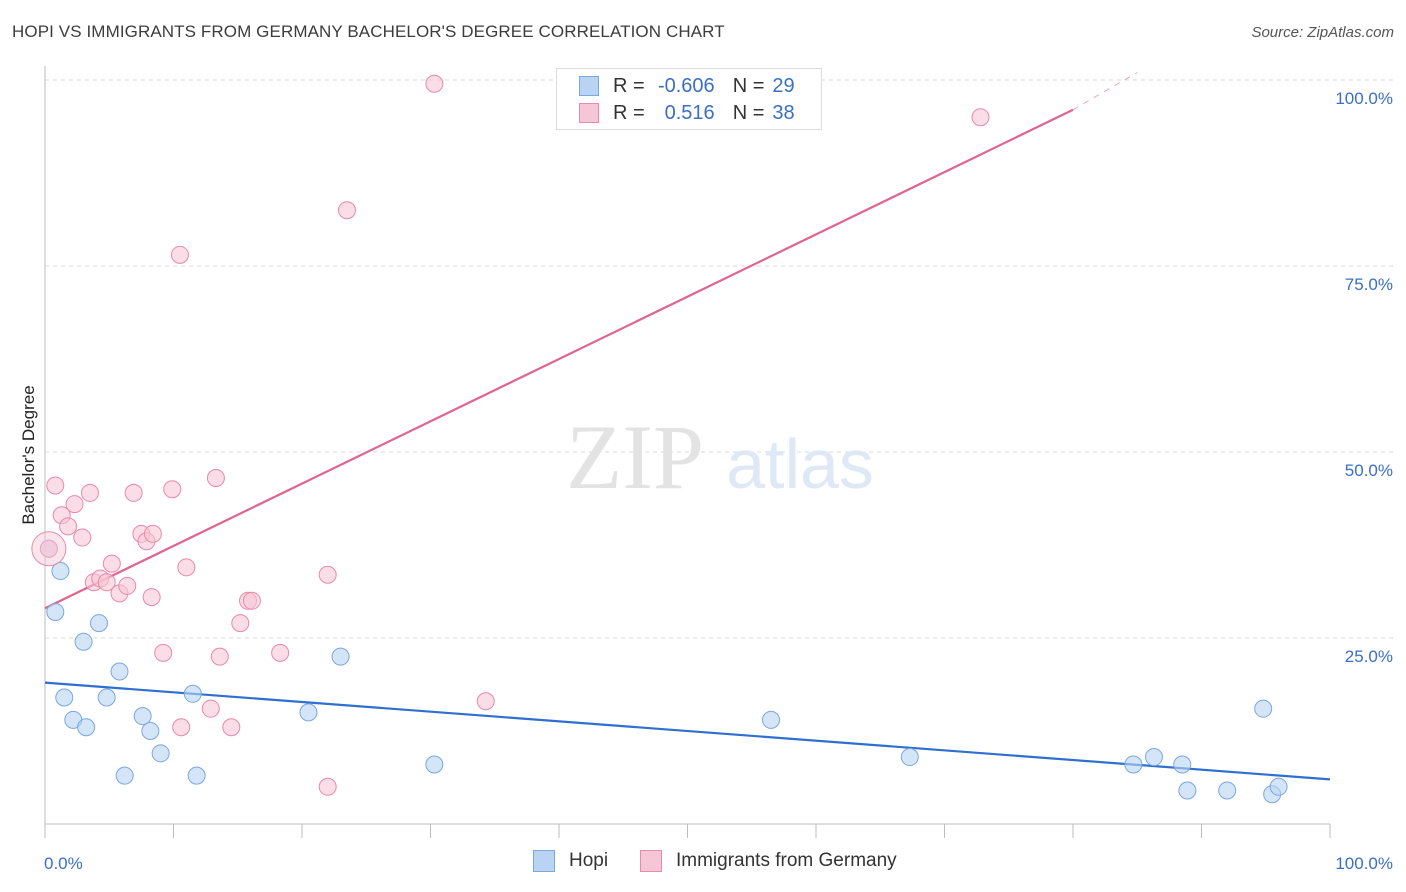  Describe the element at coordinates (651, 861) in the screenshot. I see `germany-legend-swatch` at that location.